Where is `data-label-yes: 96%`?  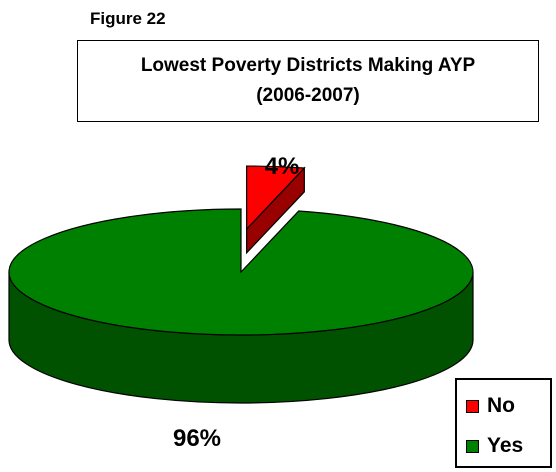
data-label-yes: 96% is located at coordinates (197, 438).